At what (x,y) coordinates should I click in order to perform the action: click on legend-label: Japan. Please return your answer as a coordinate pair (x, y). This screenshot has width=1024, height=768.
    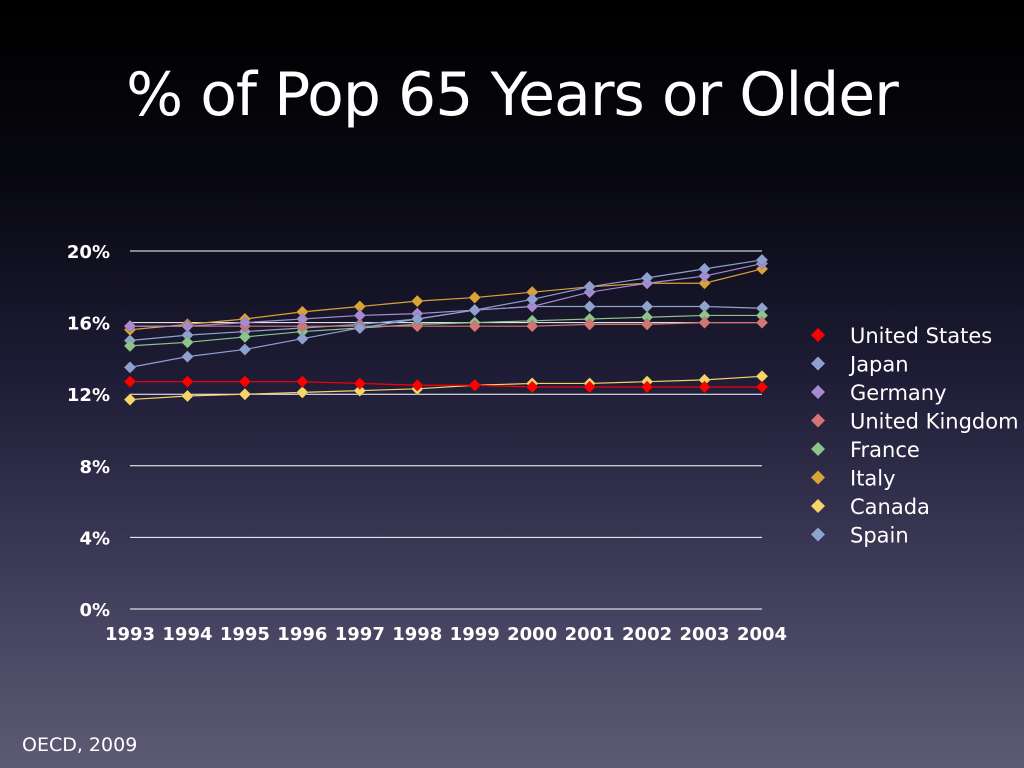
    Looking at the image, I should click on (878, 365).